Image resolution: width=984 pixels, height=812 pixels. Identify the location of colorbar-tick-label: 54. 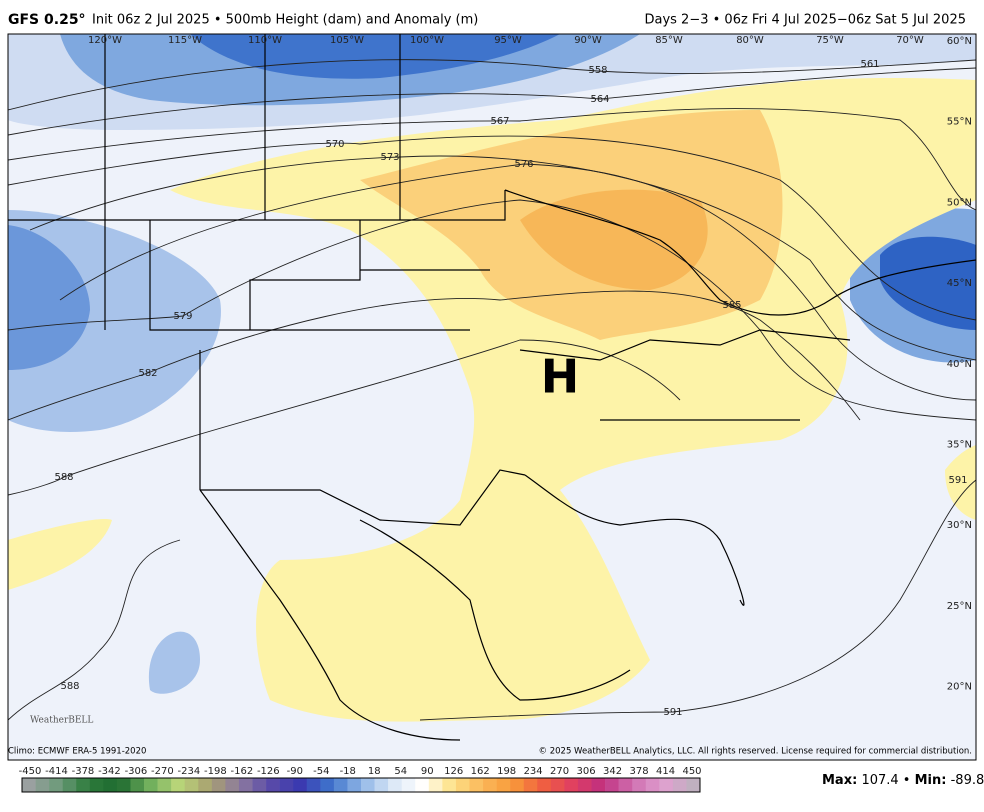
(400, 771).